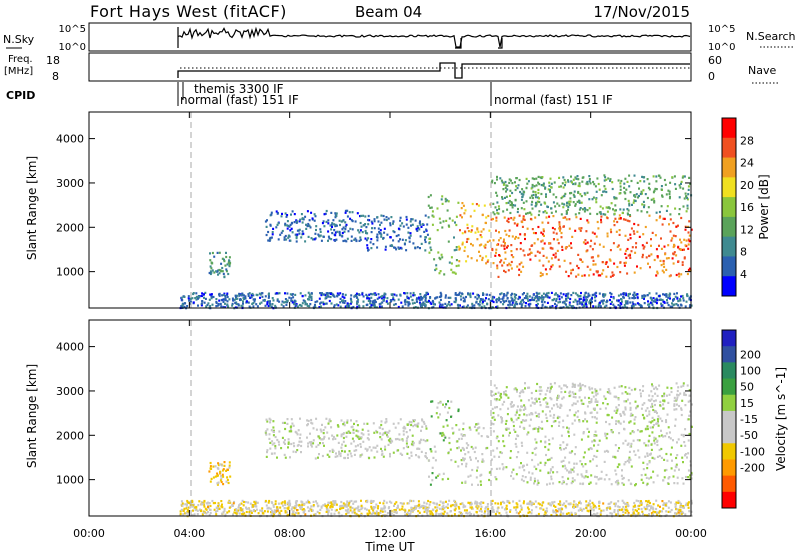 This screenshot has height=554, width=800. What do you see at coordinates (729, 128) in the screenshot?
I see `power-colorbar-swatch` at bounding box center [729, 128].